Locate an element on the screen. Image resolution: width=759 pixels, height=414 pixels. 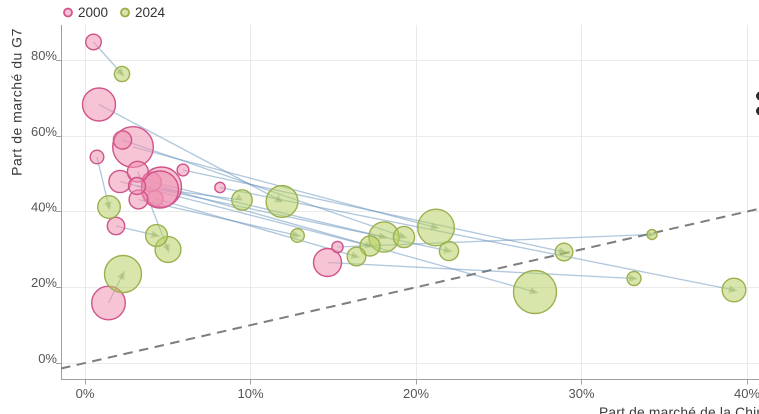
svg-text: 2024 is located at coordinates (150, 12).